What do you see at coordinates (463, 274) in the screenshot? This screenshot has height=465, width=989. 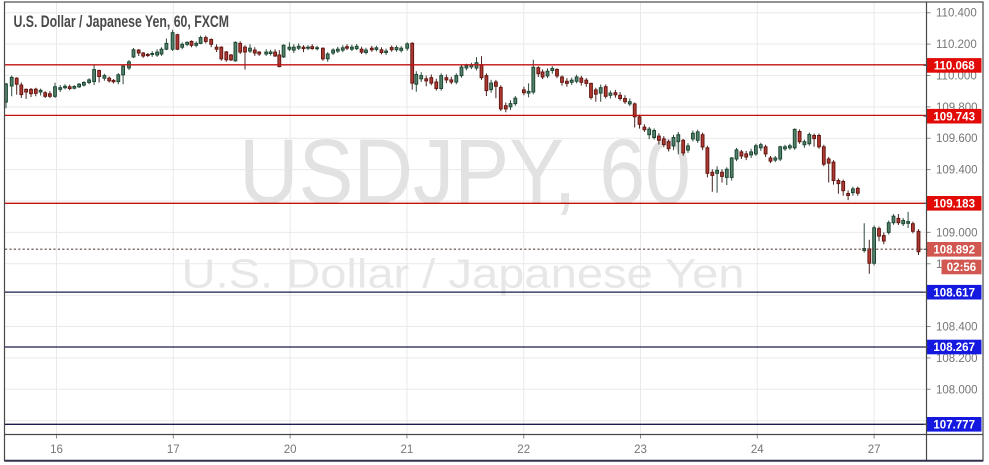 I see `svg-text: U.S. Dollar / Japanese Yen` at bounding box center [463, 274].